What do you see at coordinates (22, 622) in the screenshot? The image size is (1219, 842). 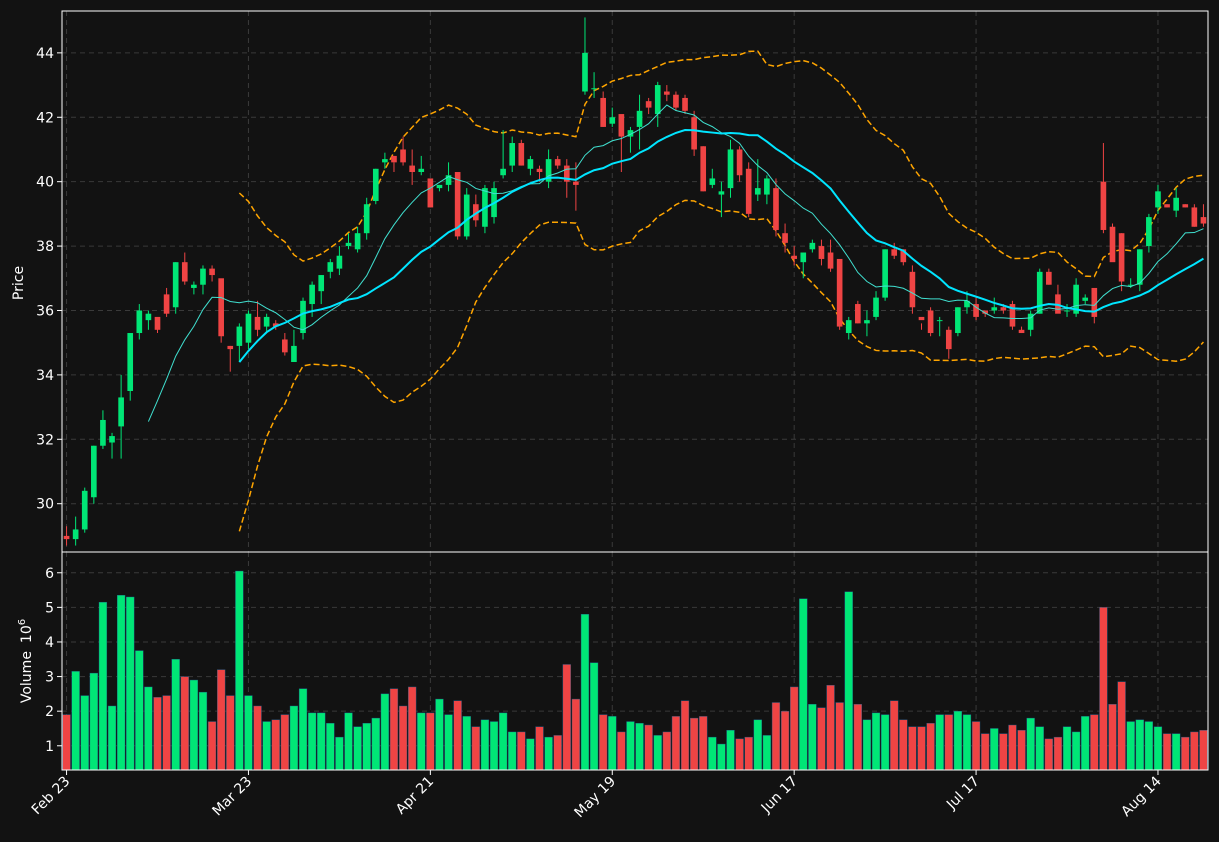 I see `volume-axis-title-exponent-power: 6` at bounding box center [22, 622].